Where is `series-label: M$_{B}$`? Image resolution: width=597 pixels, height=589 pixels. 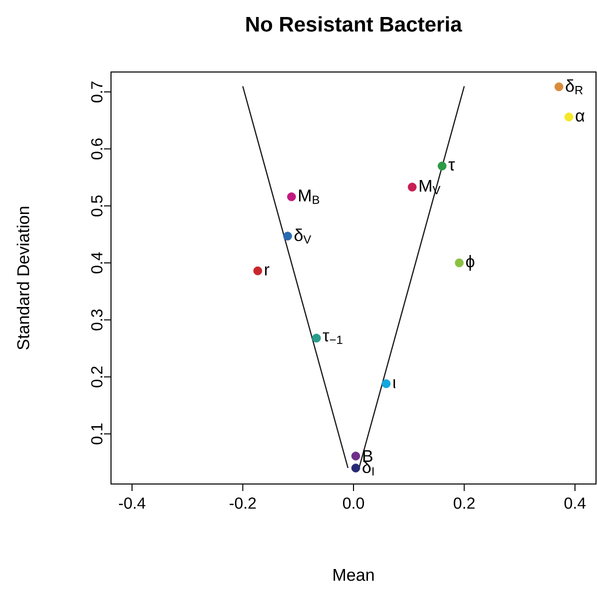
series-label: M$_{B}$ is located at coordinates (309, 197).